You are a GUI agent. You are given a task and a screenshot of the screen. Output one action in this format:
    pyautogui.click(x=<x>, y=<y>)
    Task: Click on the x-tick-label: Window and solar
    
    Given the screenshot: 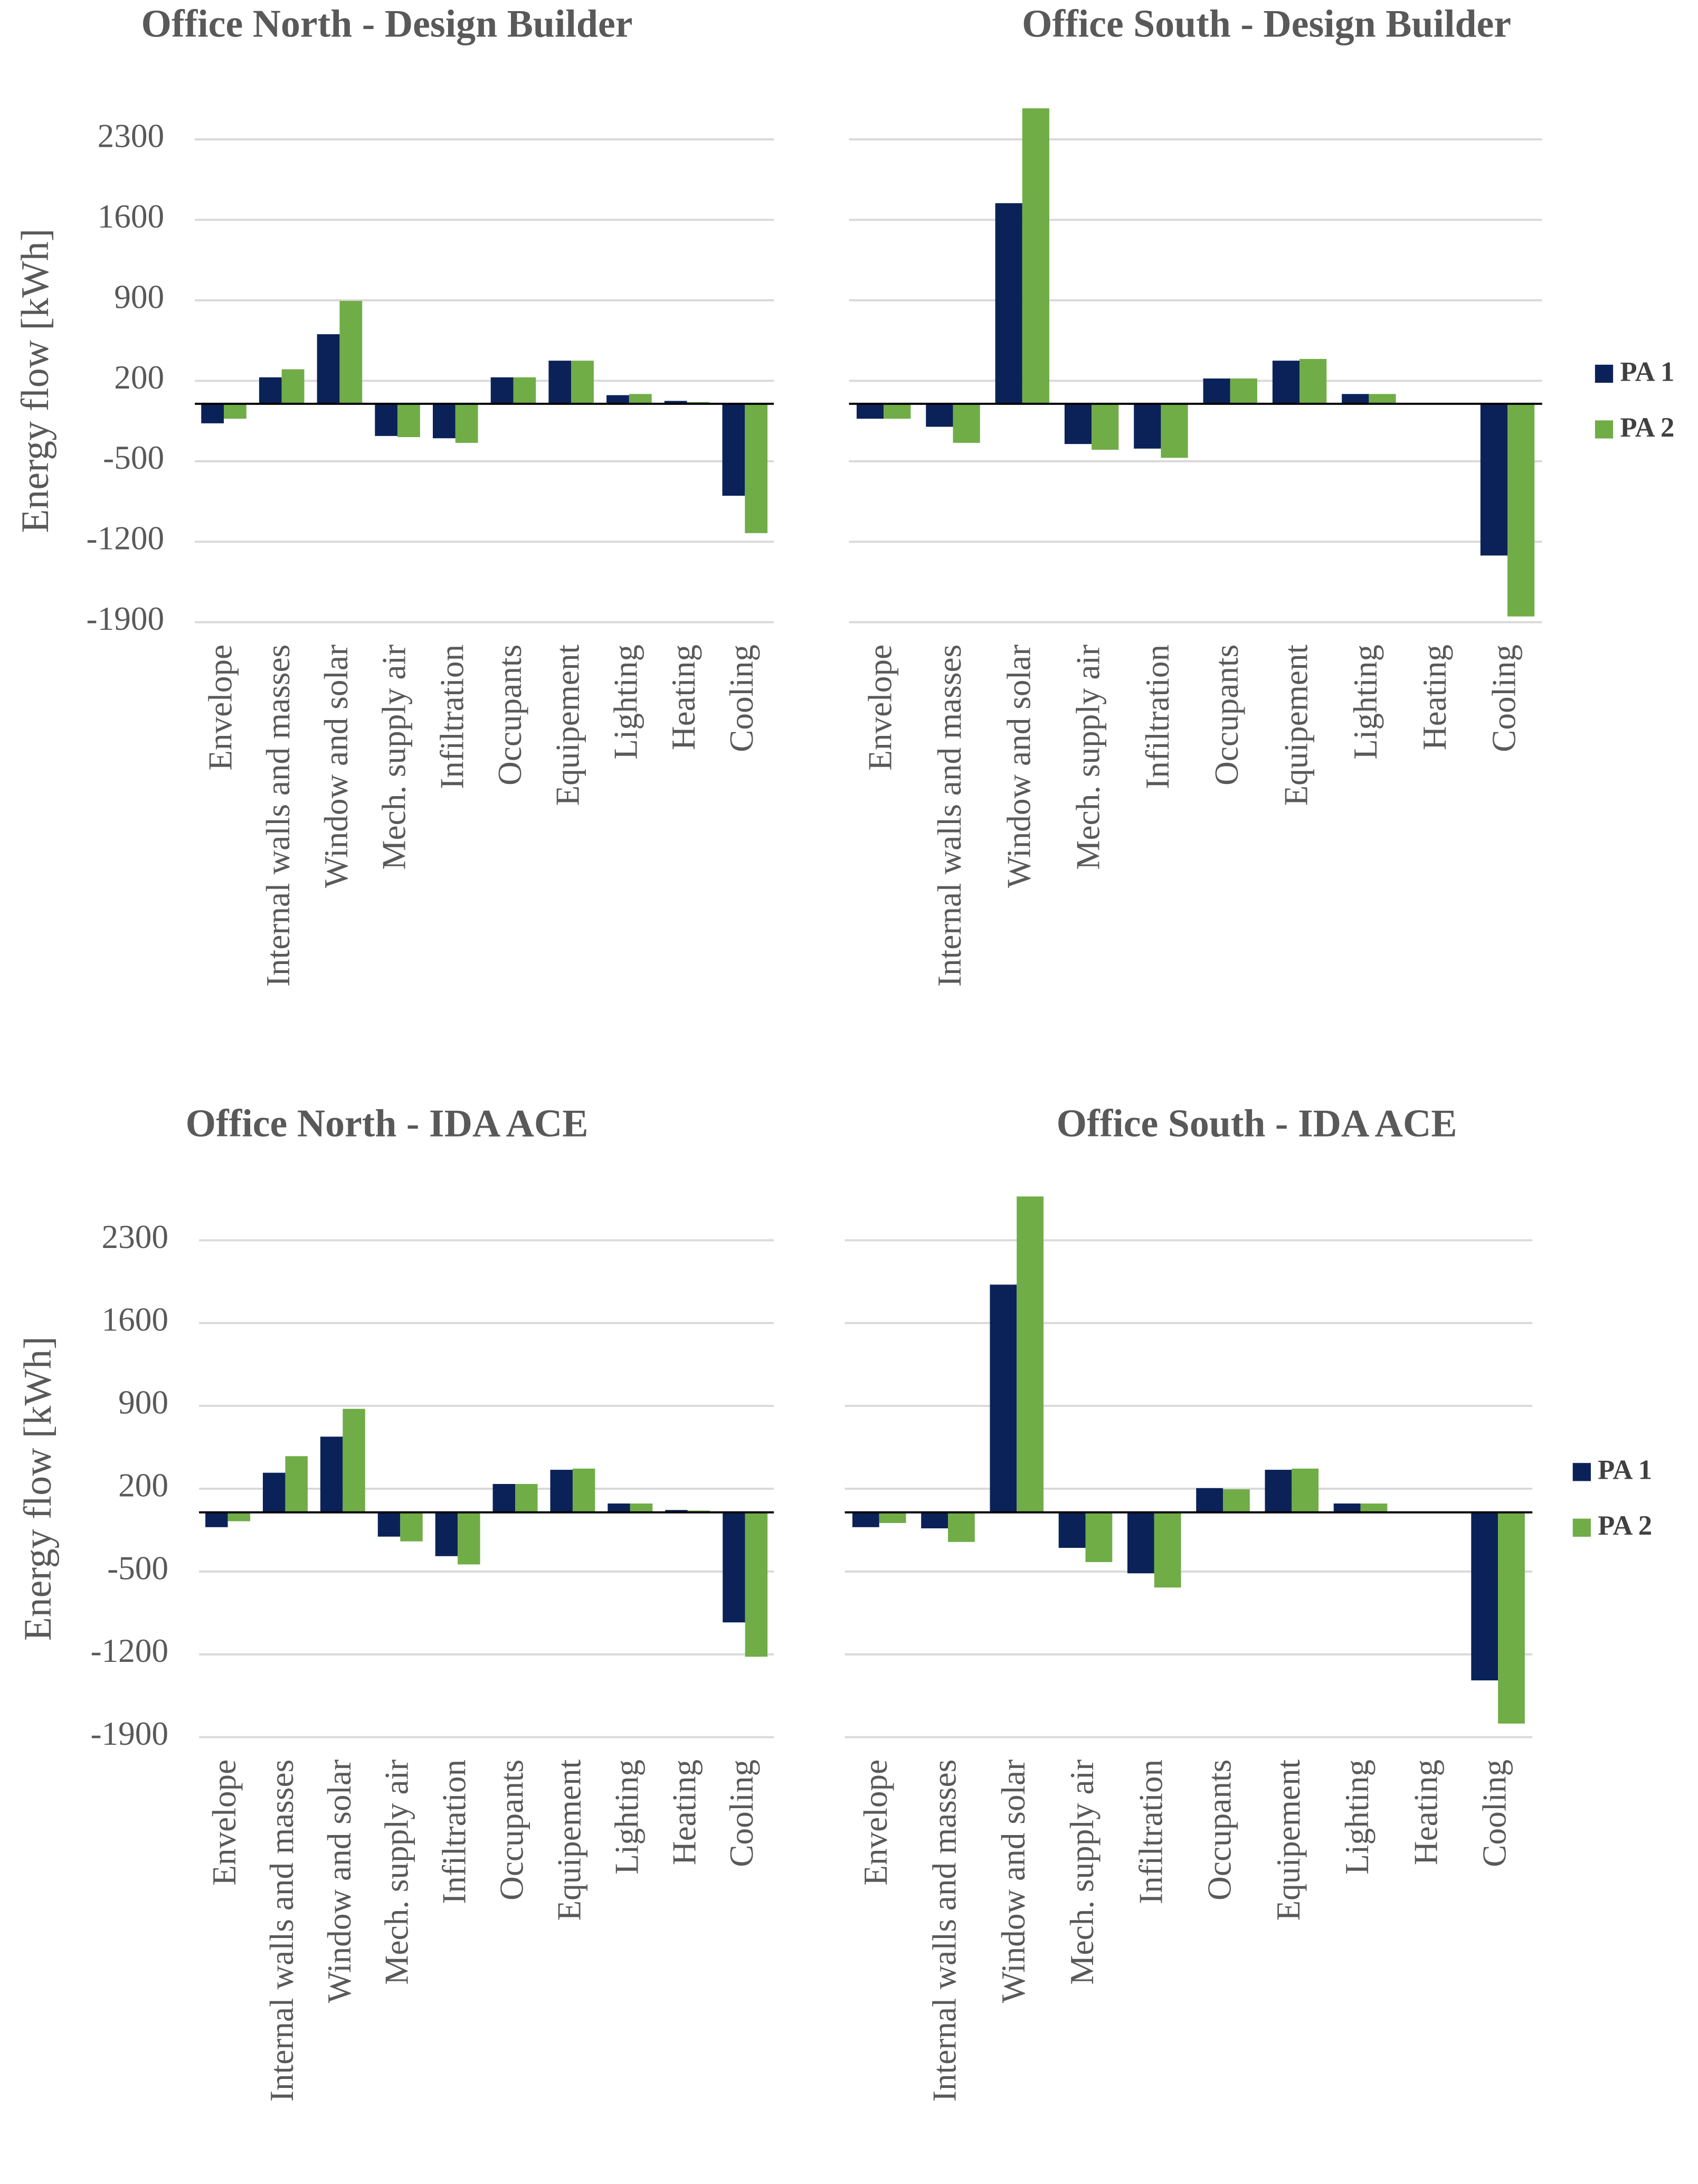 What is the action you would take?
    pyautogui.click(x=336, y=766)
    